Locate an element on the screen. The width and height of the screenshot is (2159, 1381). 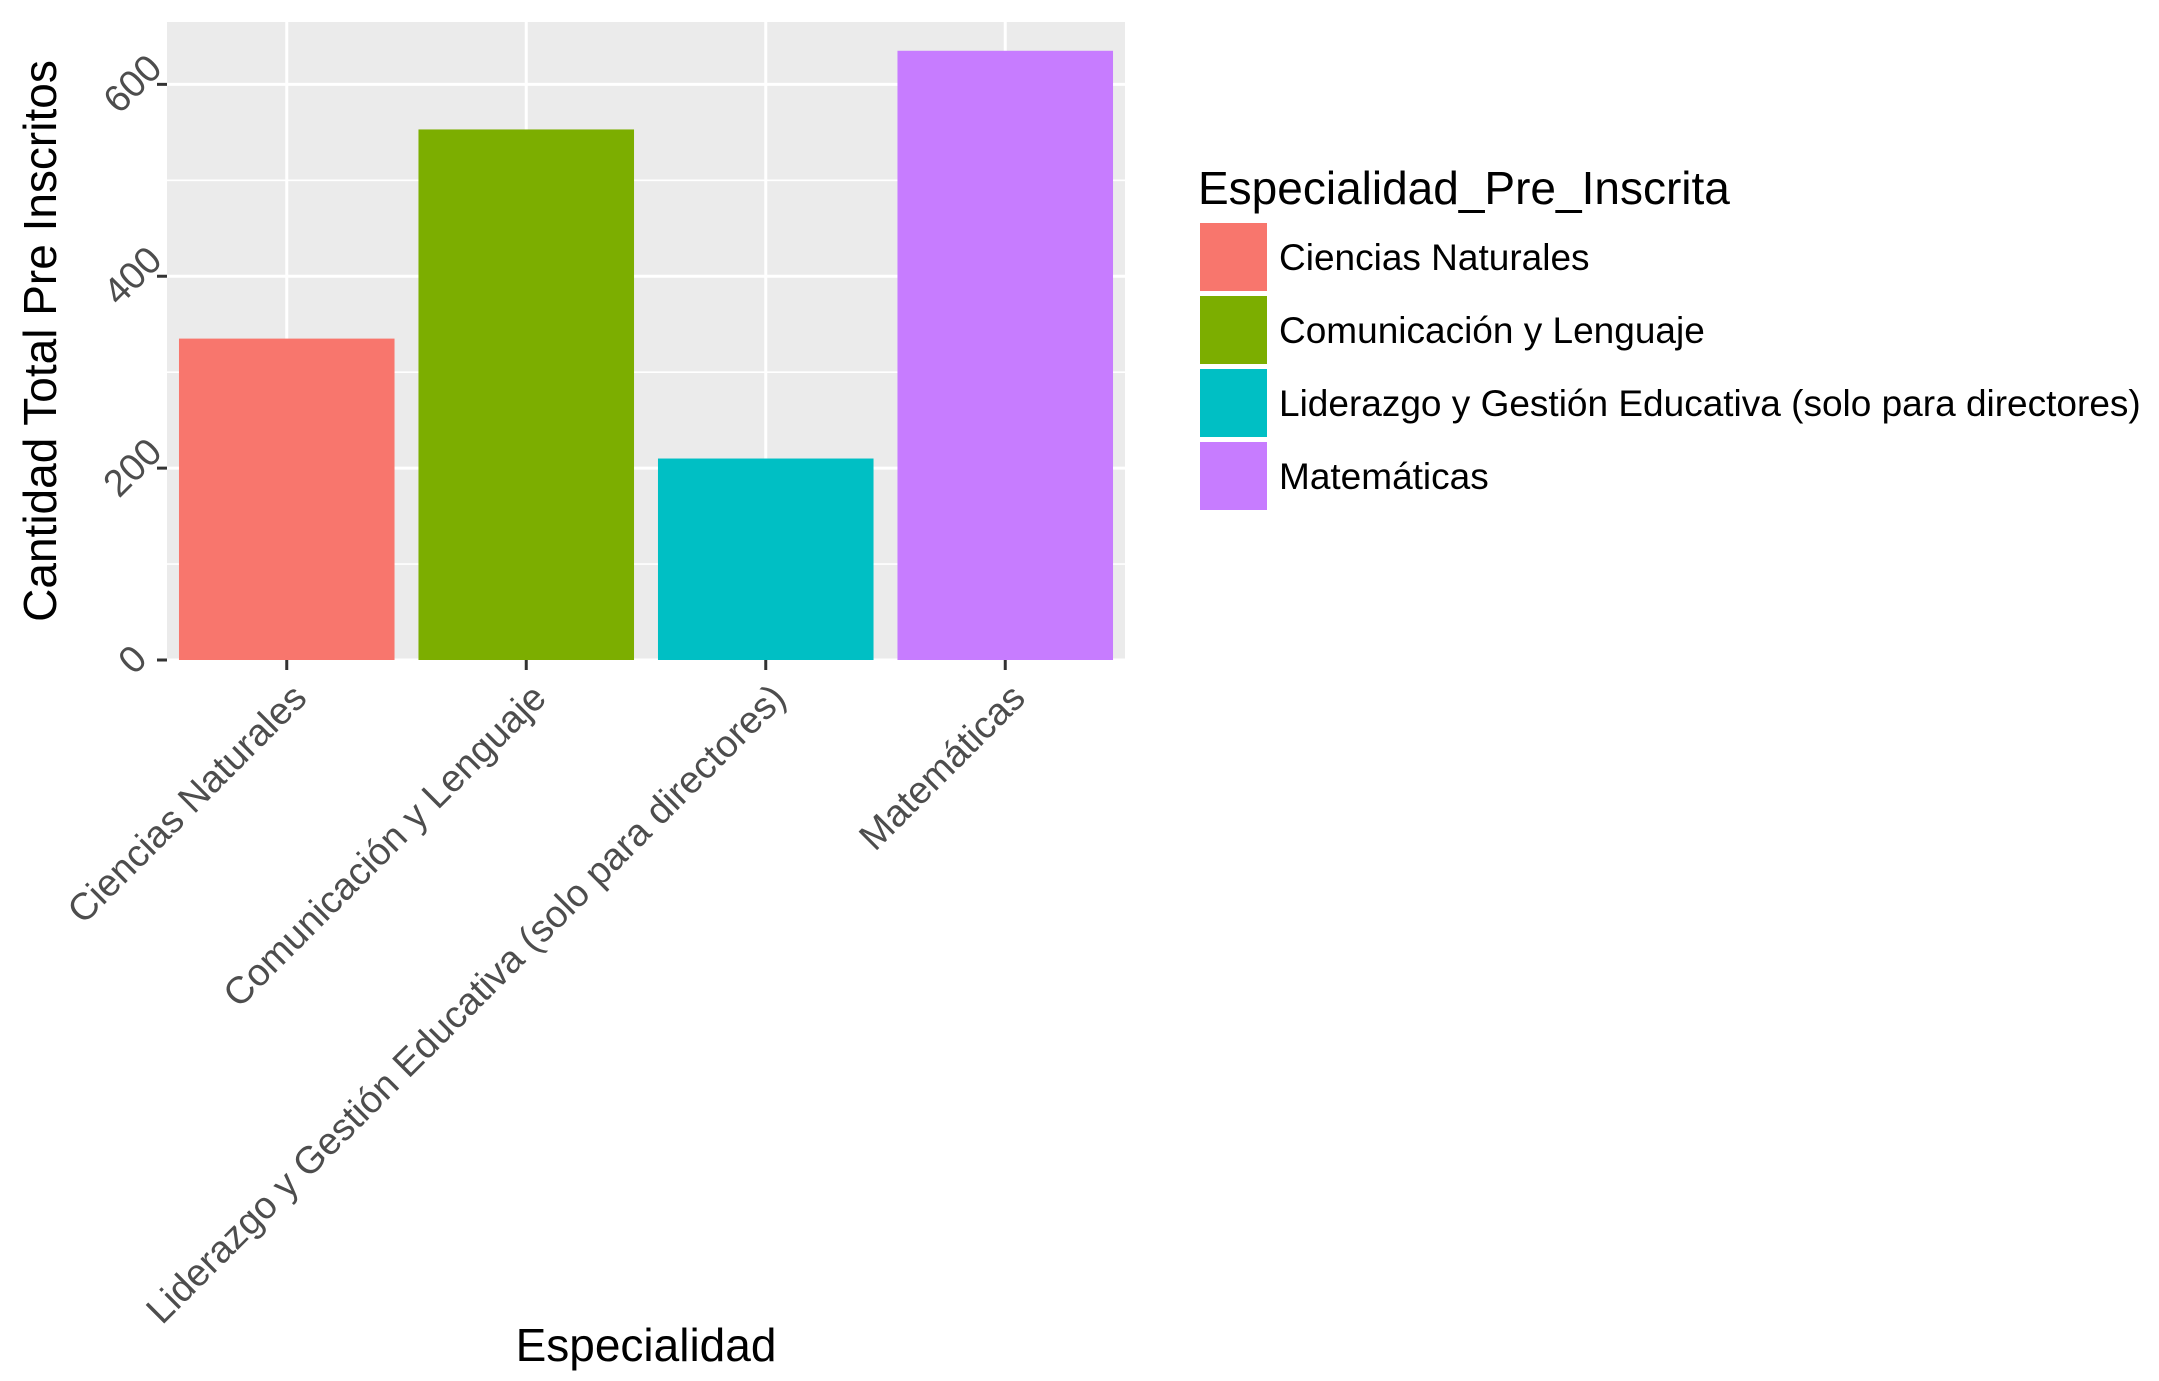
y-tick-label: 600 is located at coordinates (133, 84).